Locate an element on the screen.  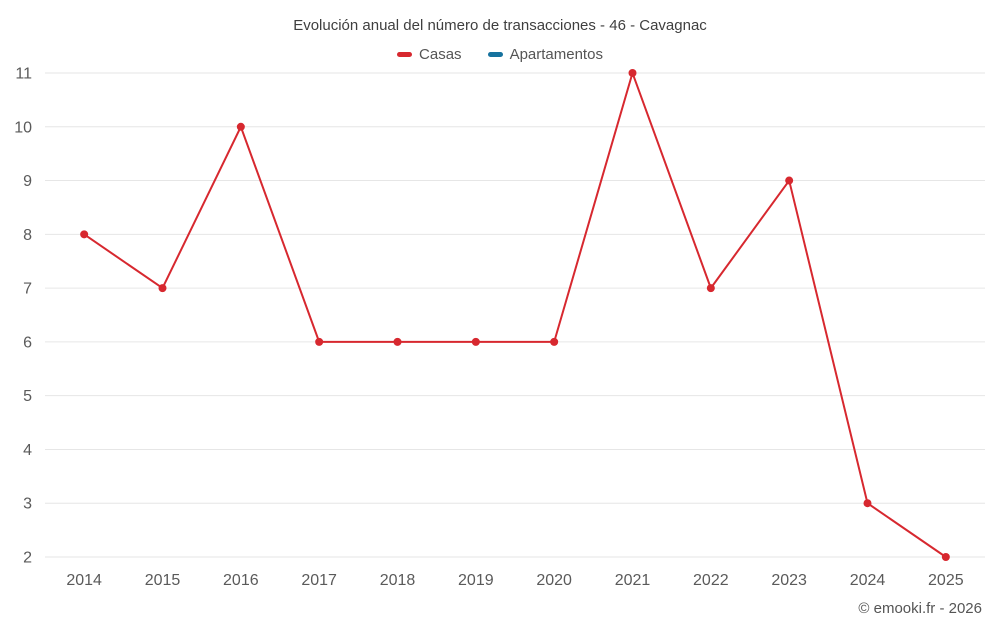
y-tick-label: 11 is located at coordinates (23, 74).